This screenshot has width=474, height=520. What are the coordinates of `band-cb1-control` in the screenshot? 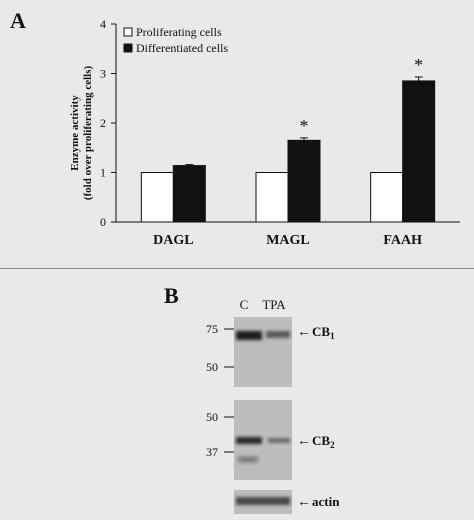 It's located at (249, 335).